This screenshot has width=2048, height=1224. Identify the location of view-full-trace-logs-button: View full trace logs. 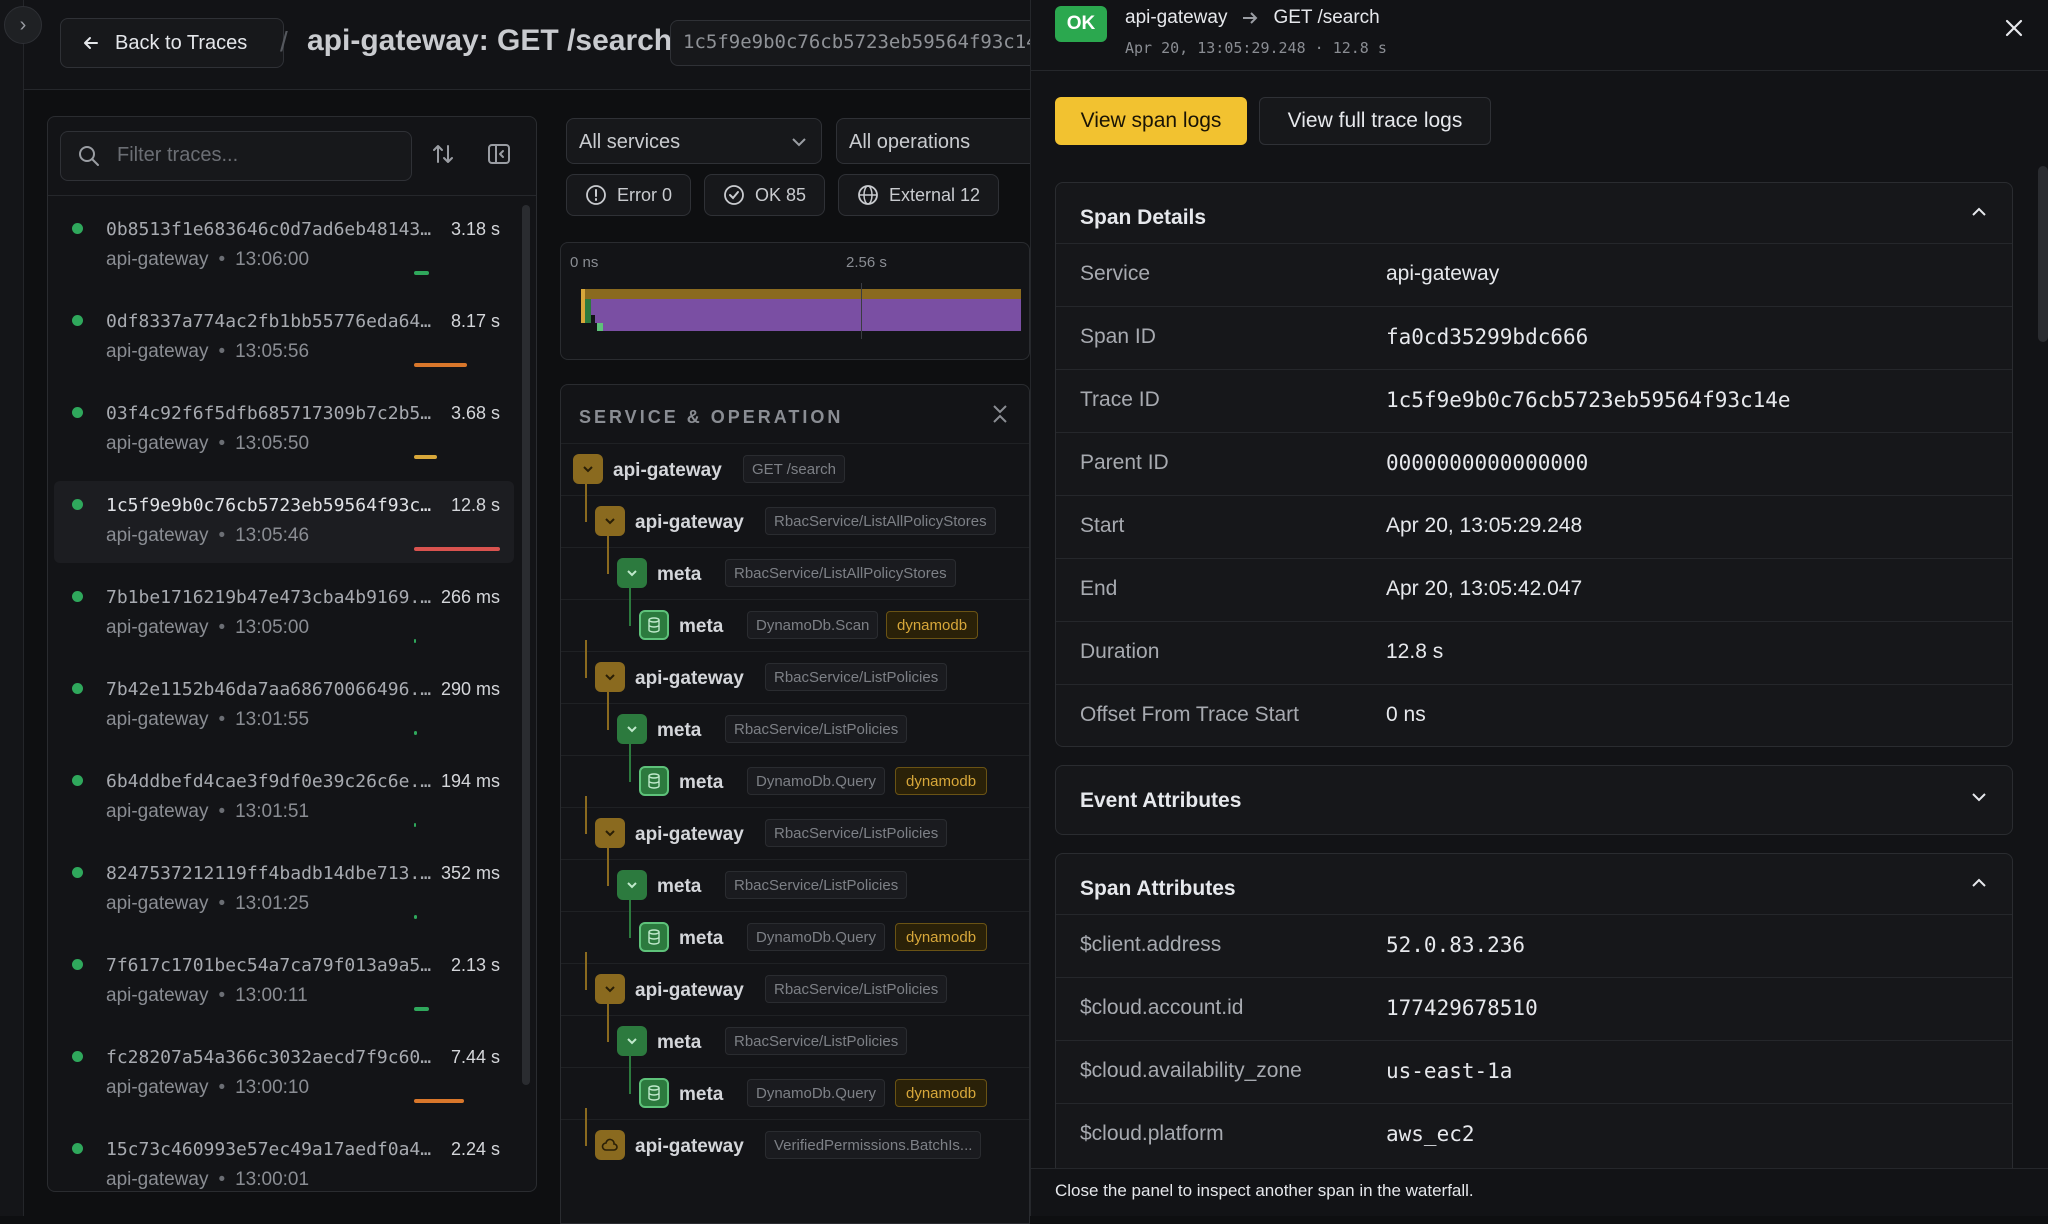
(1375, 121).